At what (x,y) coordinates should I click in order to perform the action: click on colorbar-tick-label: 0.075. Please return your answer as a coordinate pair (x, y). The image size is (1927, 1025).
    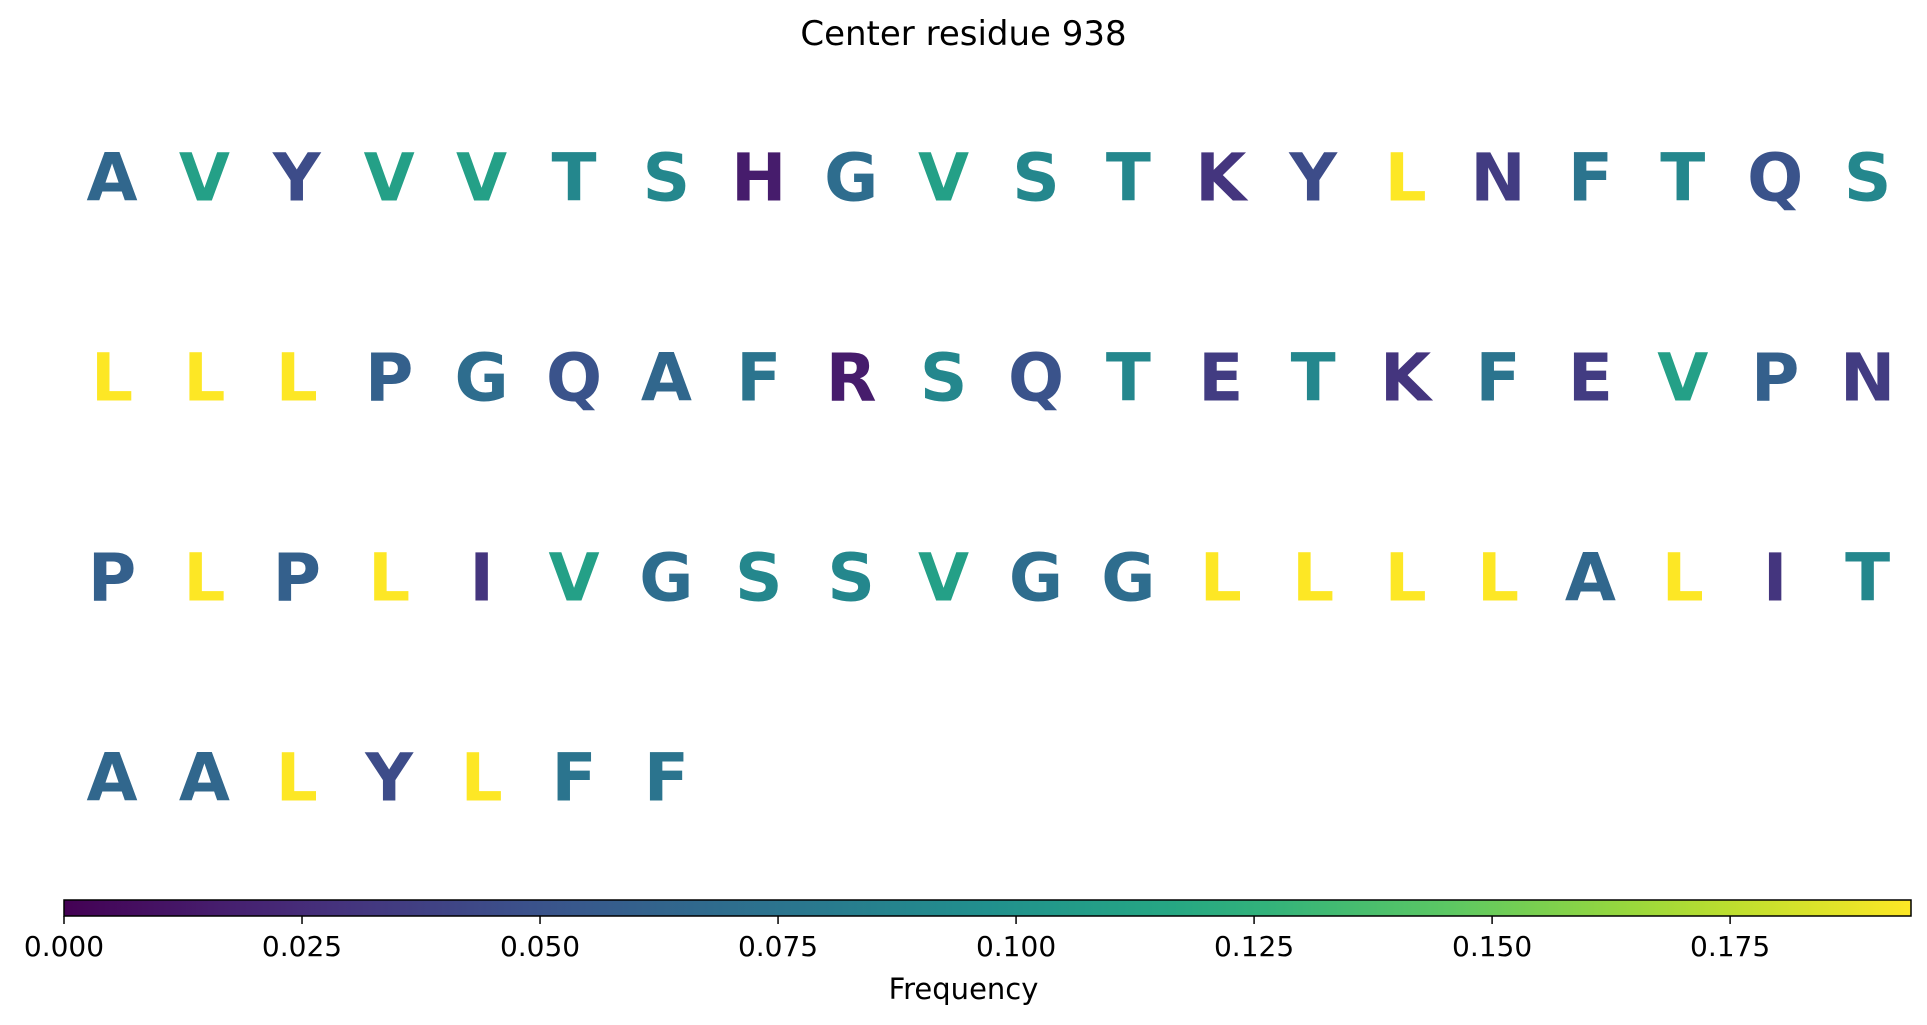
    Looking at the image, I should click on (778, 946).